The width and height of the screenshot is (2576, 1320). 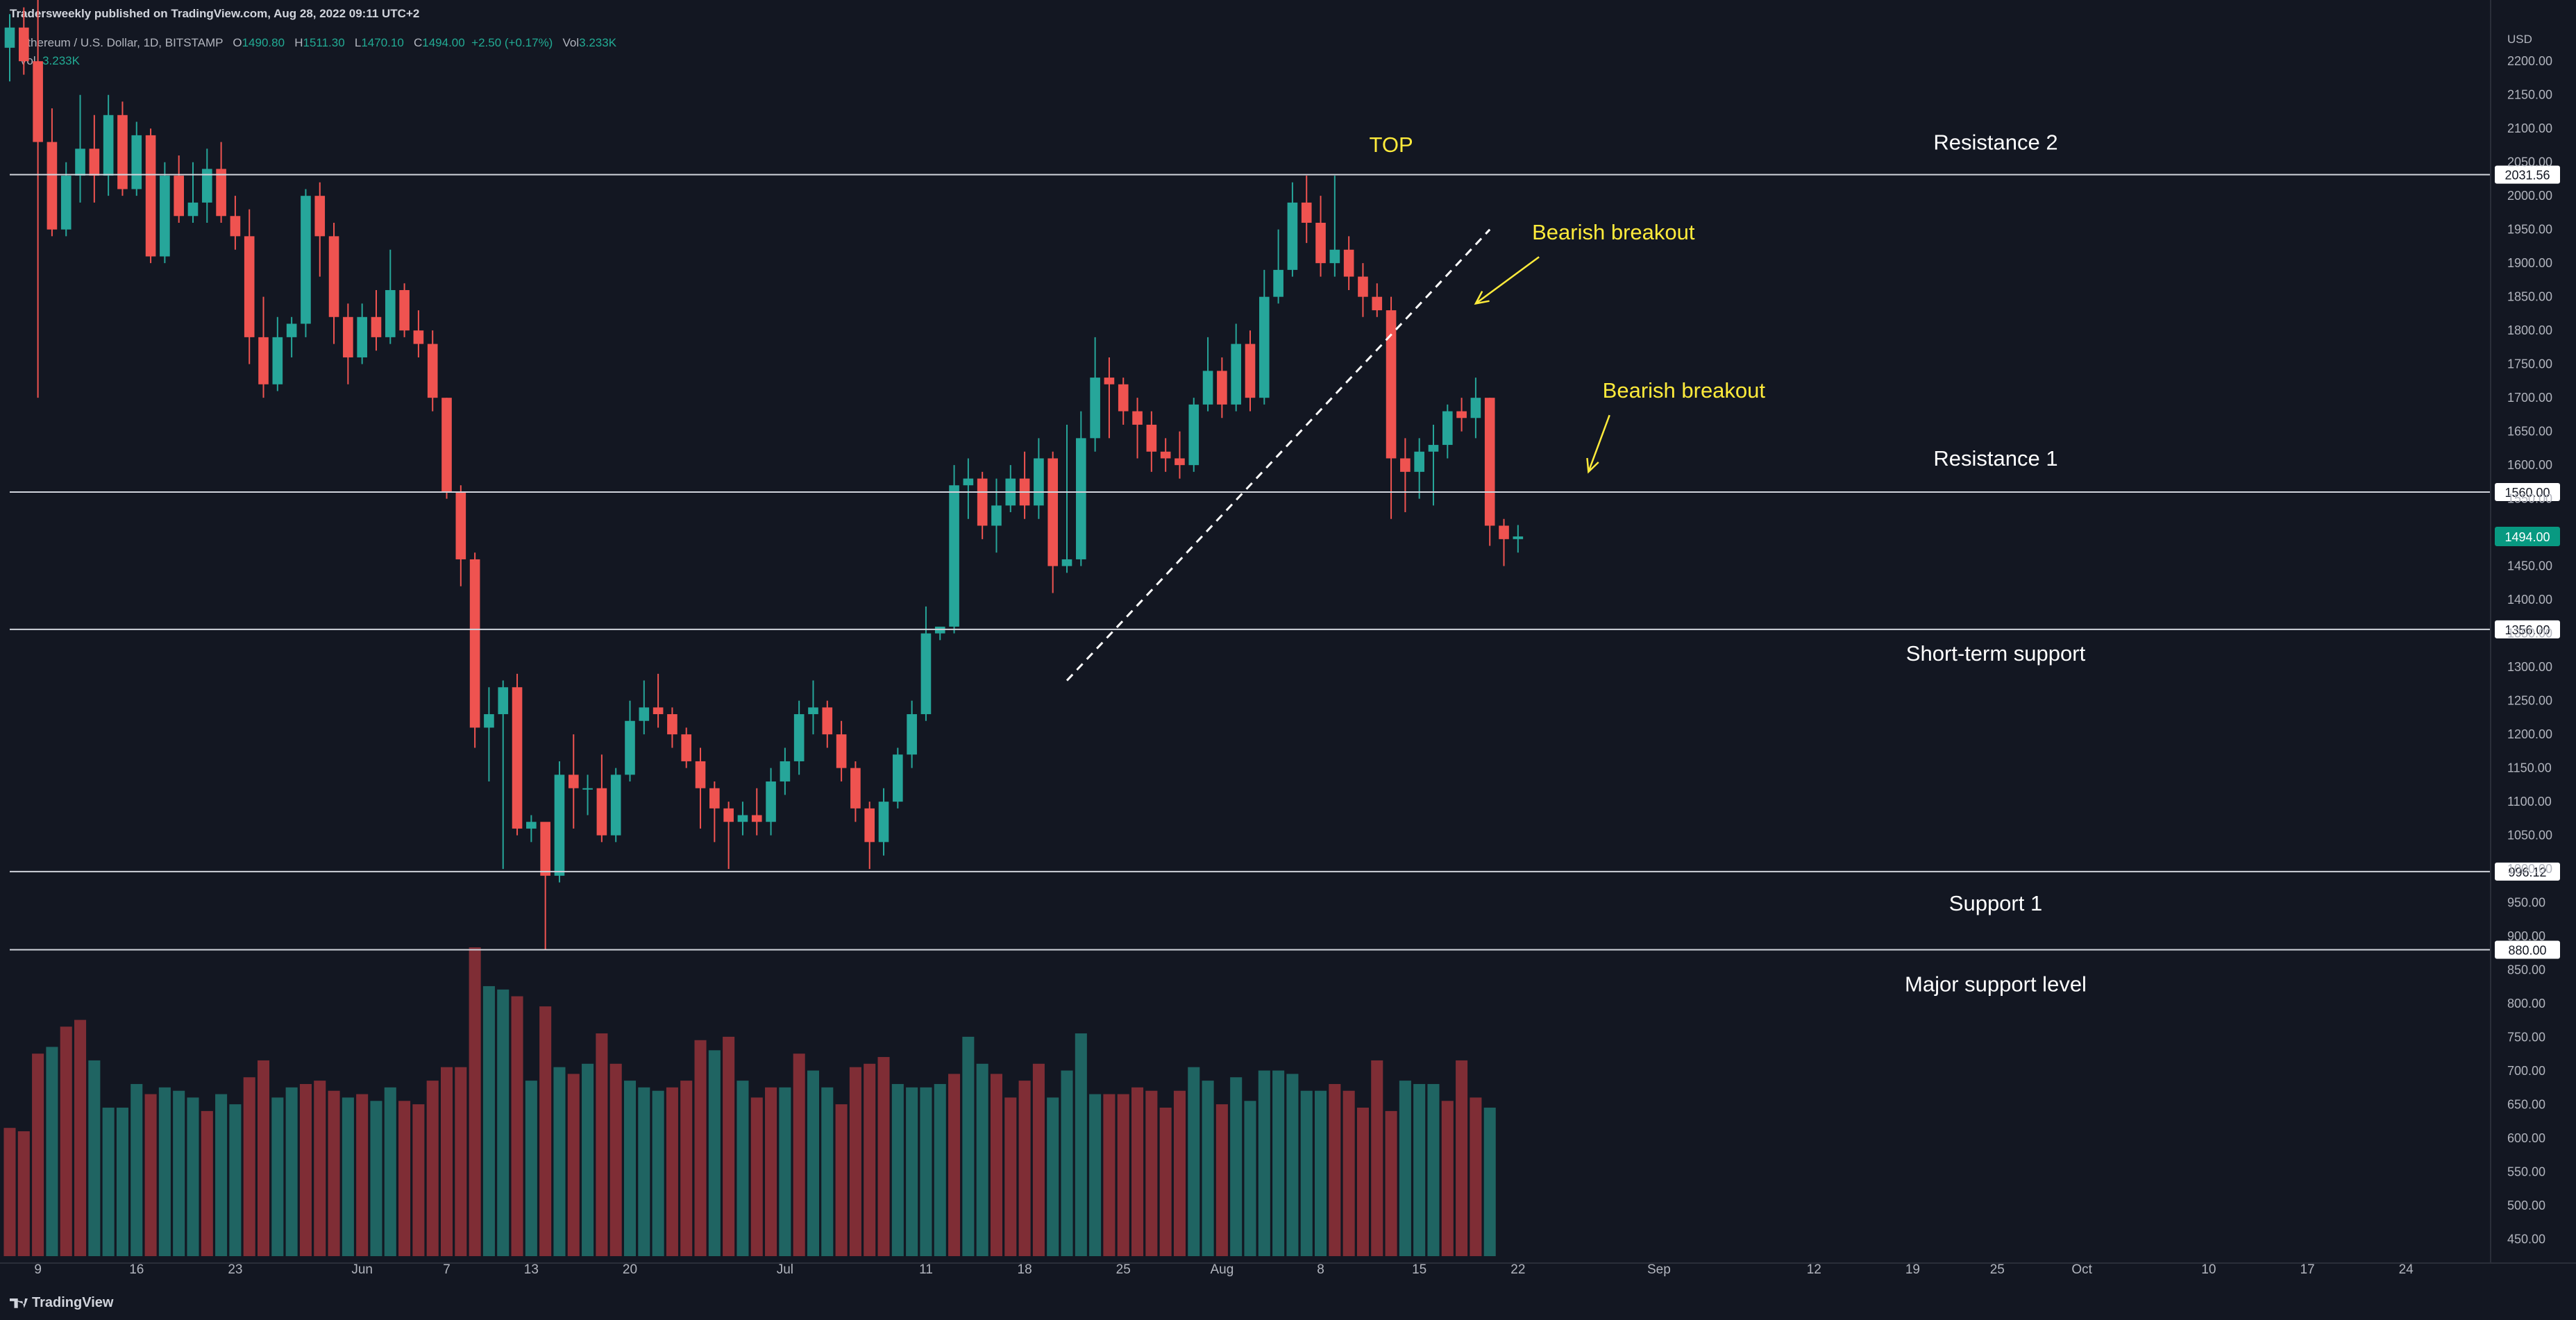 What do you see at coordinates (1567, 303) in the screenshot?
I see `annotations: TOP Bearish breakout Bearish breakout` at bounding box center [1567, 303].